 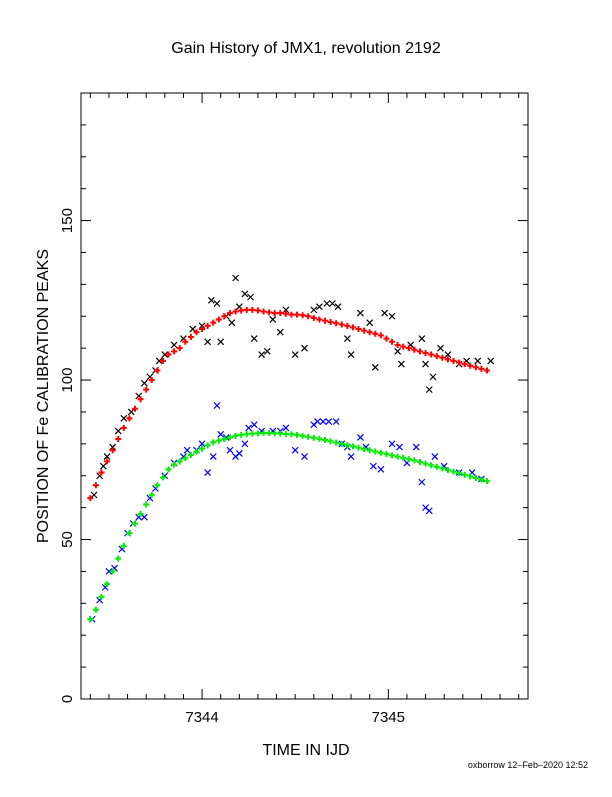 I want to click on y-tick-label: 100, so click(x=67, y=380).